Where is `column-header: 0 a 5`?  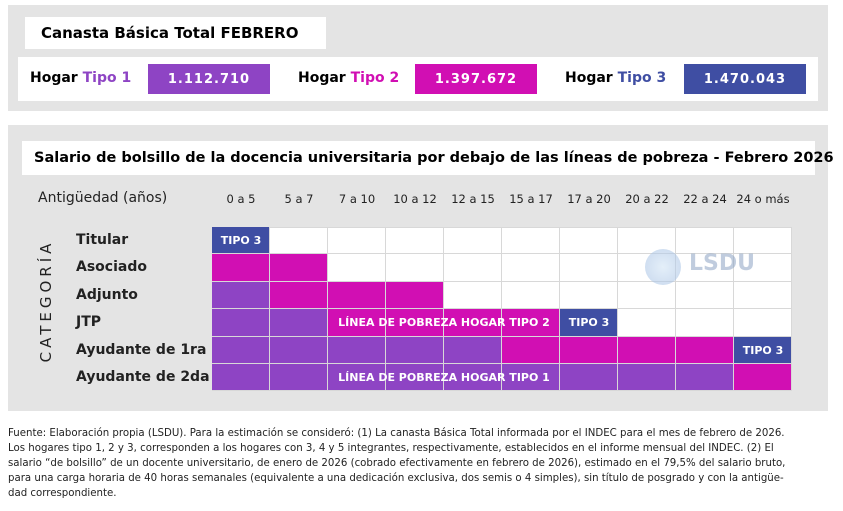 column-header: 0 a 5 is located at coordinates (241, 199).